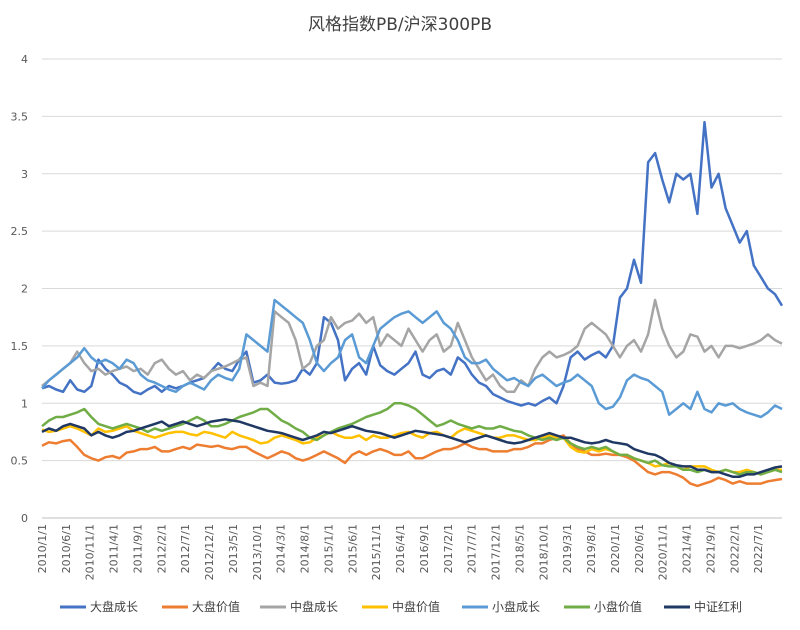 The image size is (800, 630). I want to click on x-tick-label: 2011/4/1, so click(114, 548).